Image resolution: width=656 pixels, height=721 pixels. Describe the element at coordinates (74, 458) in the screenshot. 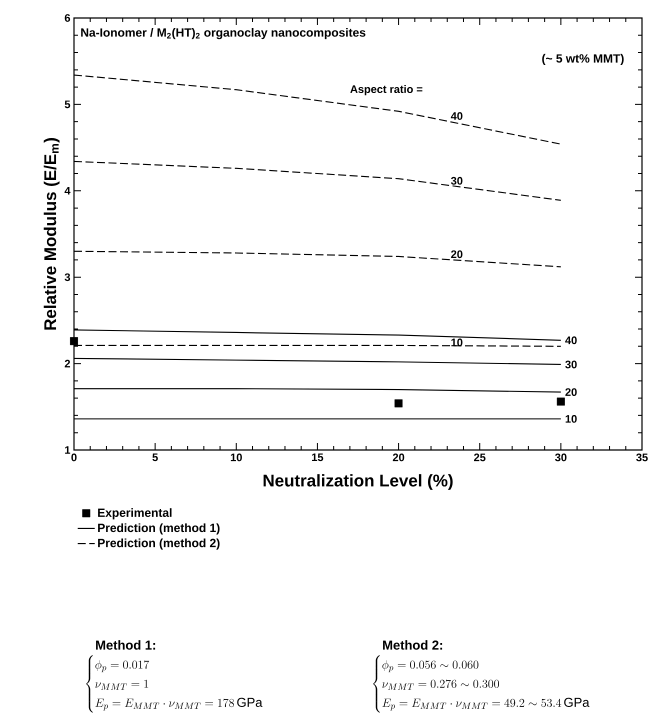

I see `x-tick-label: 0` at that location.